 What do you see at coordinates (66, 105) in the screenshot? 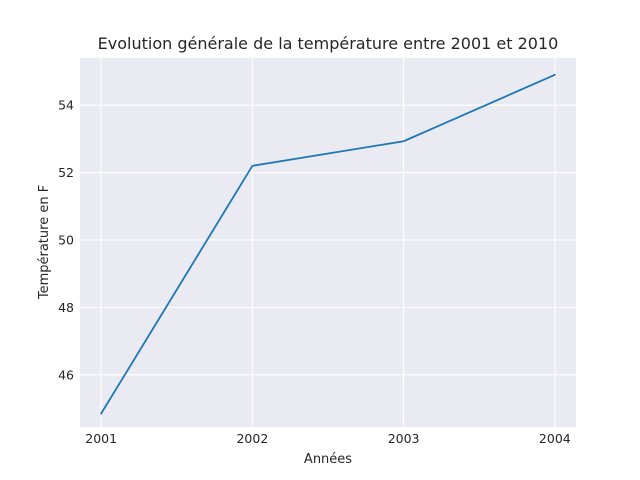
I see `y-tick-label: 54` at bounding box center [66, 105].